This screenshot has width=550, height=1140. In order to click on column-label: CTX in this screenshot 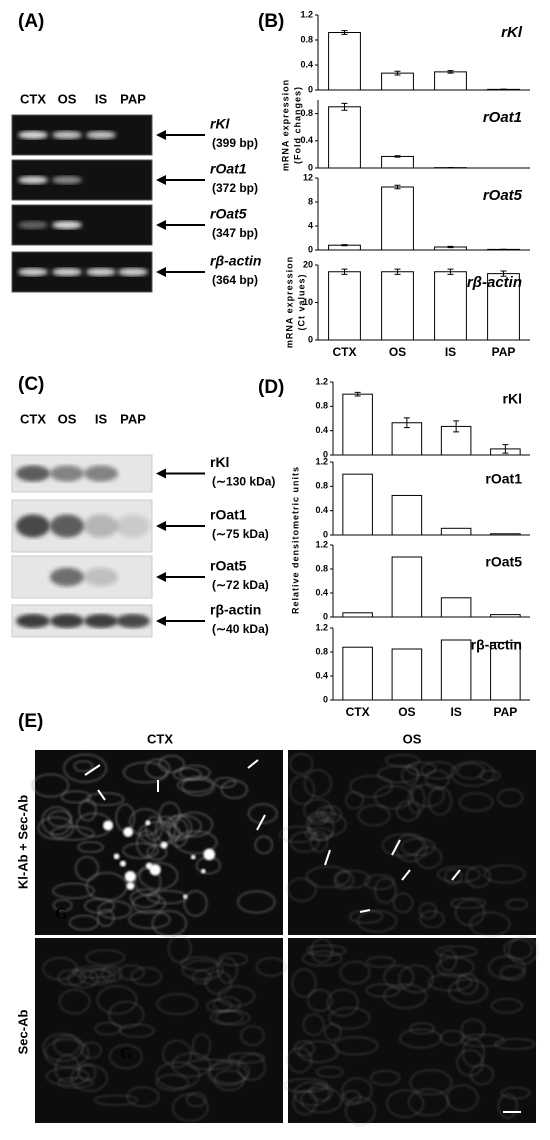, I will do `click(160, 738)`.